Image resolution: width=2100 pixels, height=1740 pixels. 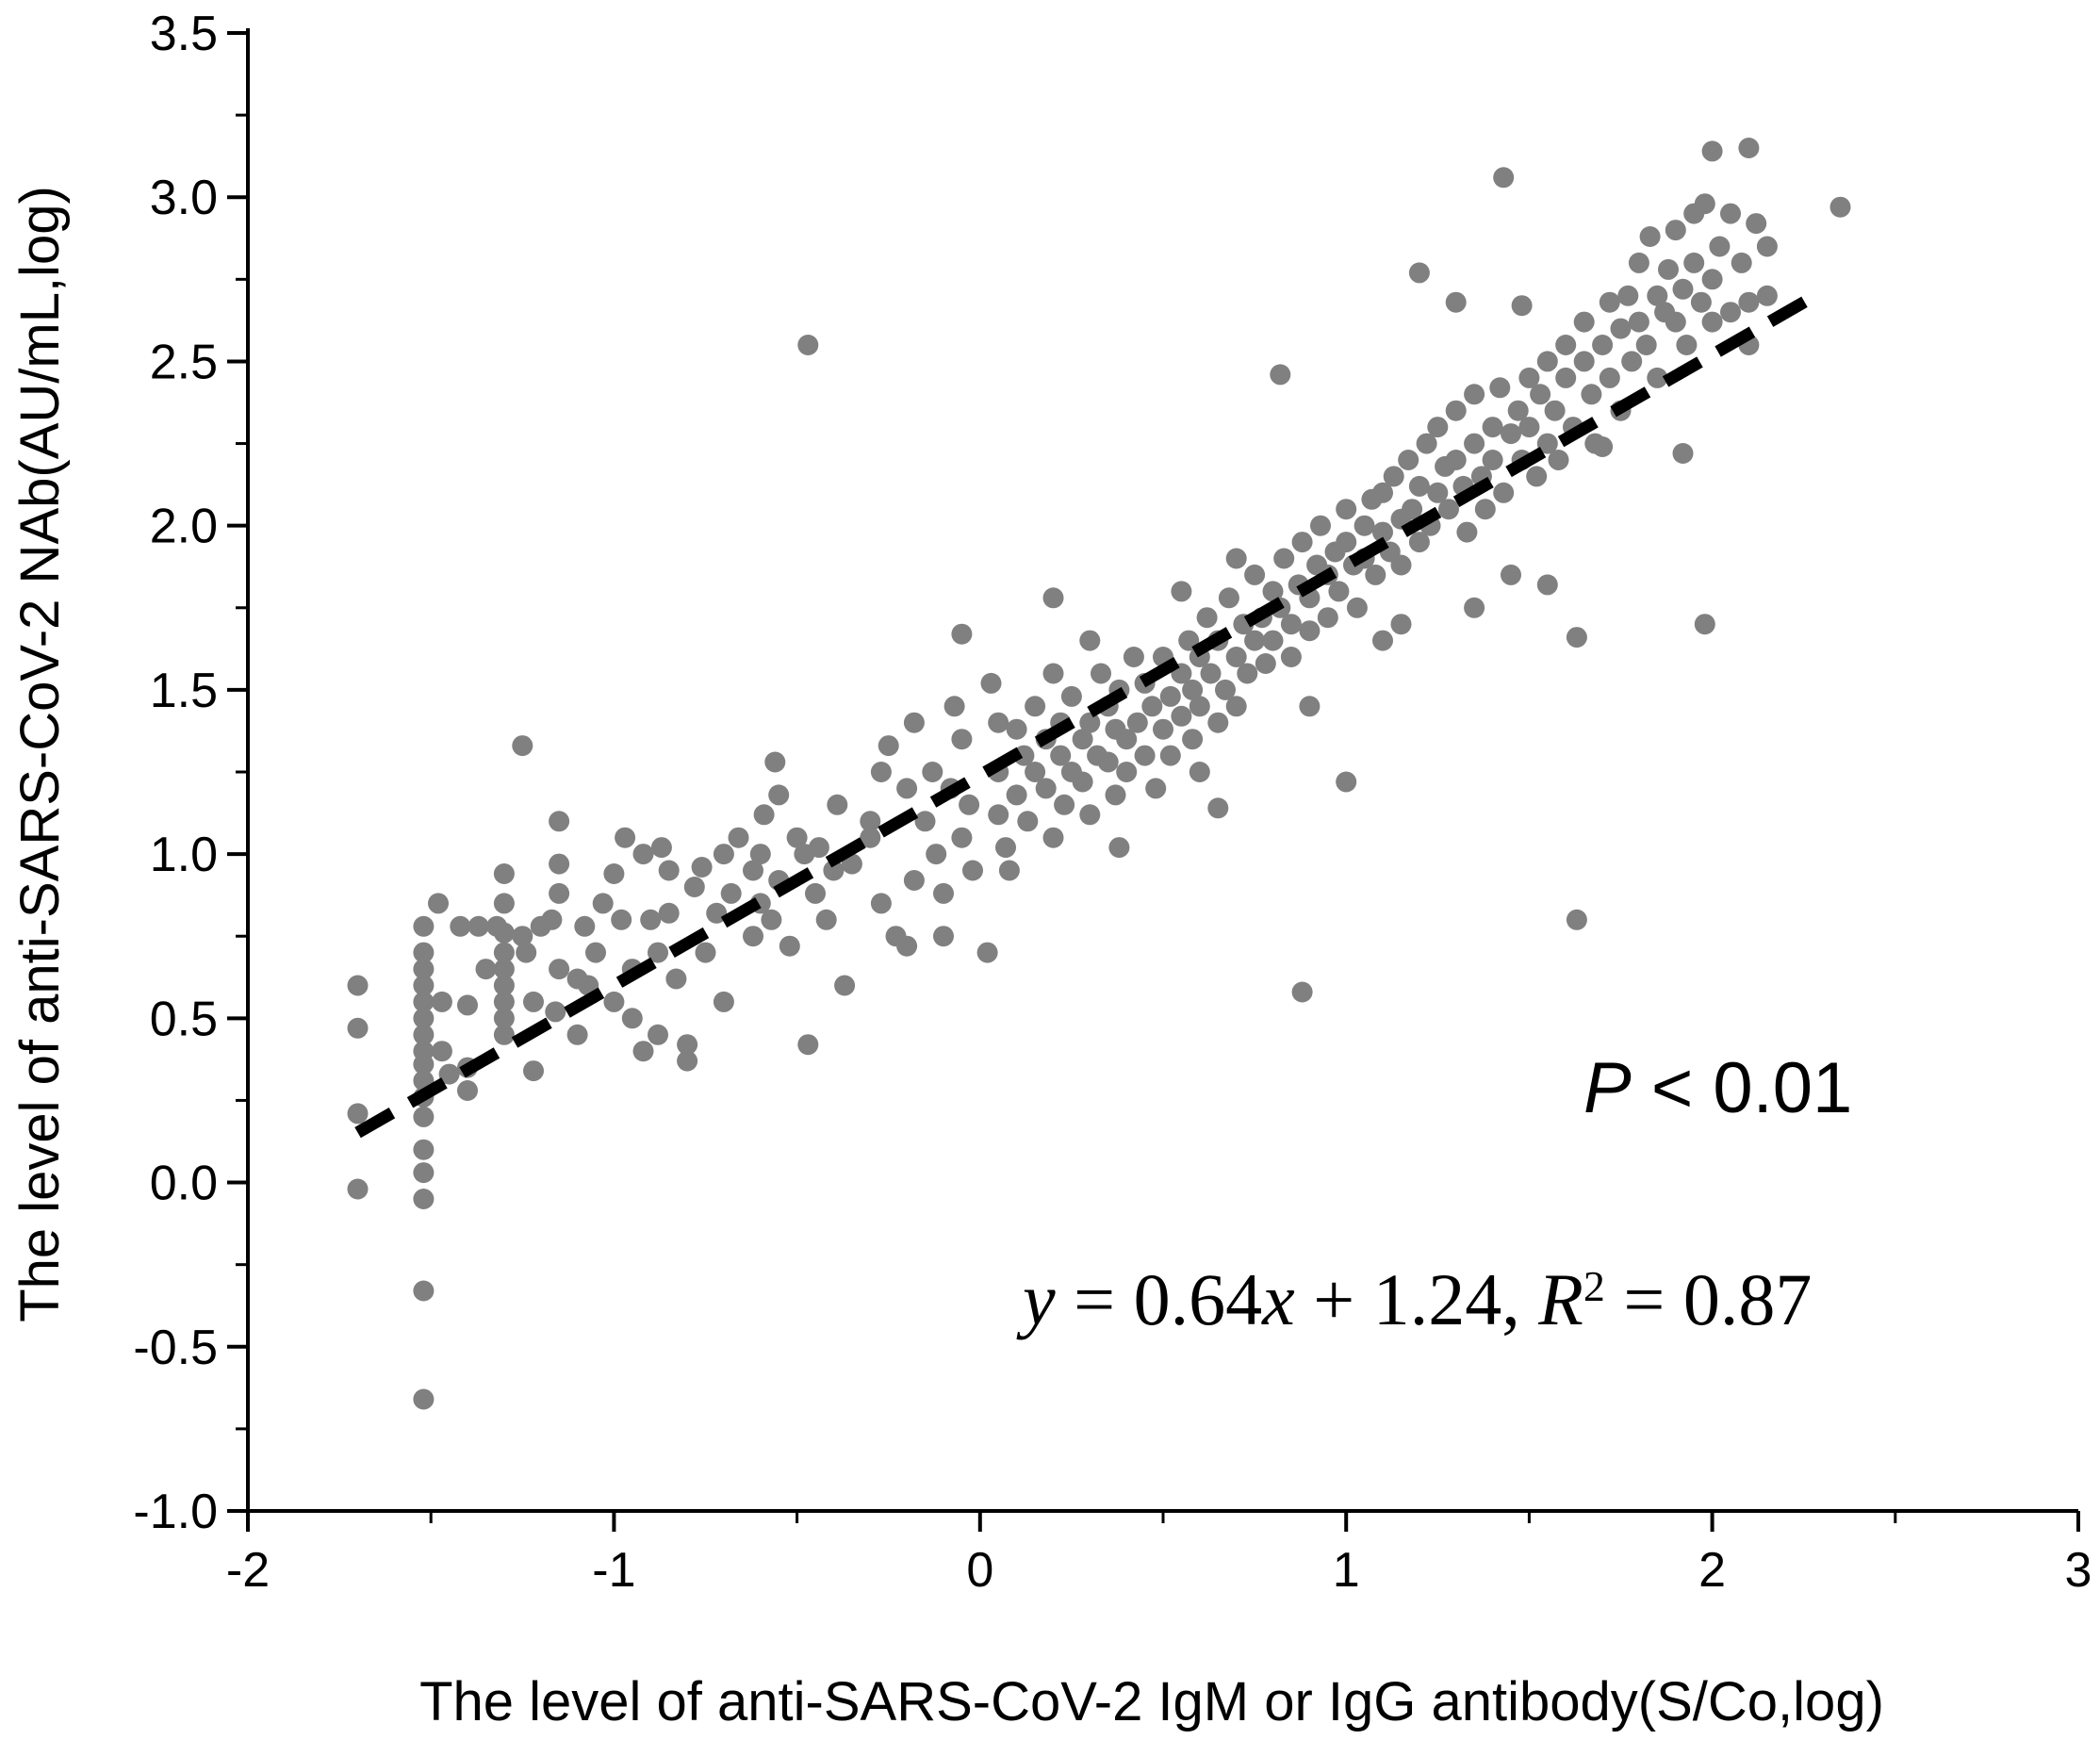 What do you see at coordinates (175, 773) in the screenshot?
I see `y-tick-labels: -1.0 -0.5 0.0 0.5 1.0 1.5 2.0 2.5 3.0 3.5` at bounding box center [175, 773].